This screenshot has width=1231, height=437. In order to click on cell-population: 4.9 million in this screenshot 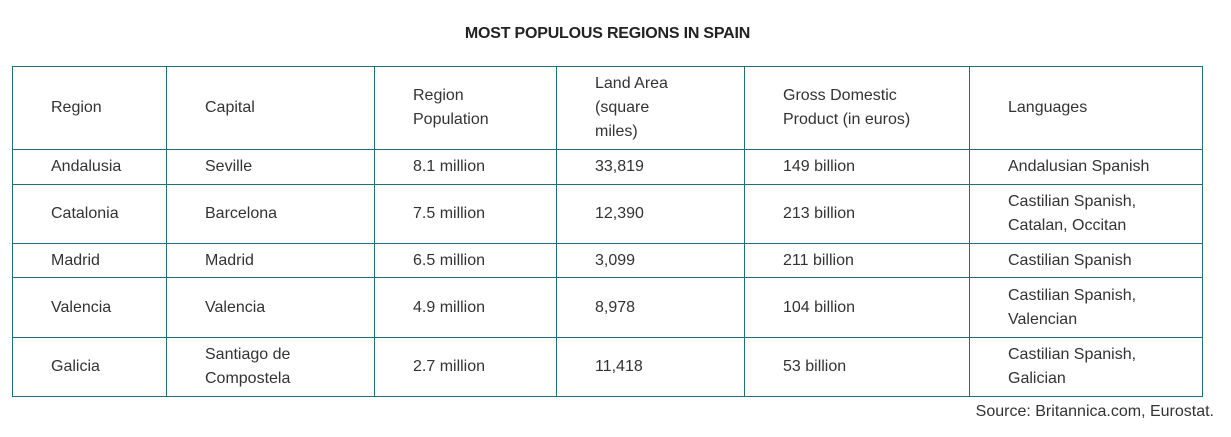, I will do `click(465, 307)`.